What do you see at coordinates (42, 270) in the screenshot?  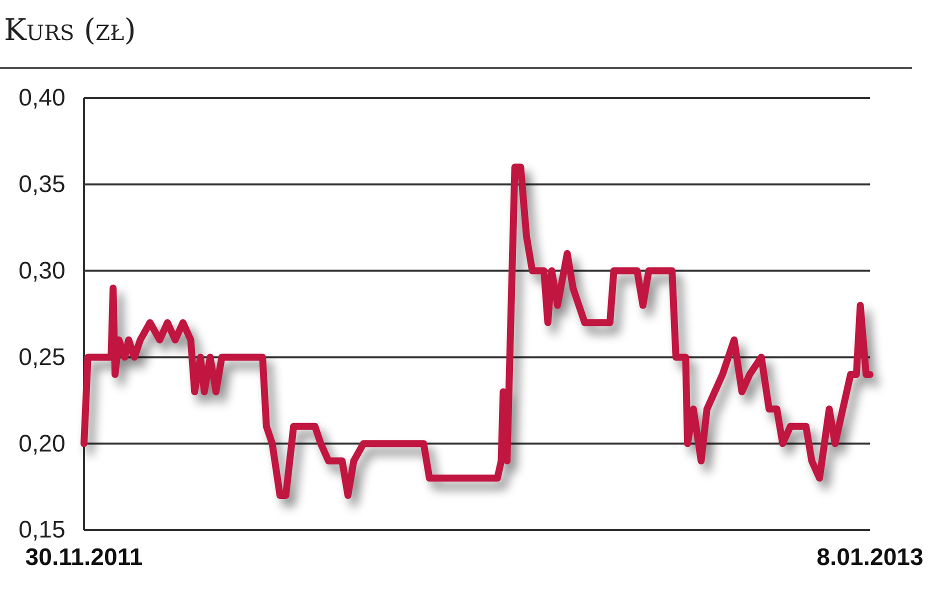 I see `y-tick-label: 0,30` at bounding box center [42, 270].